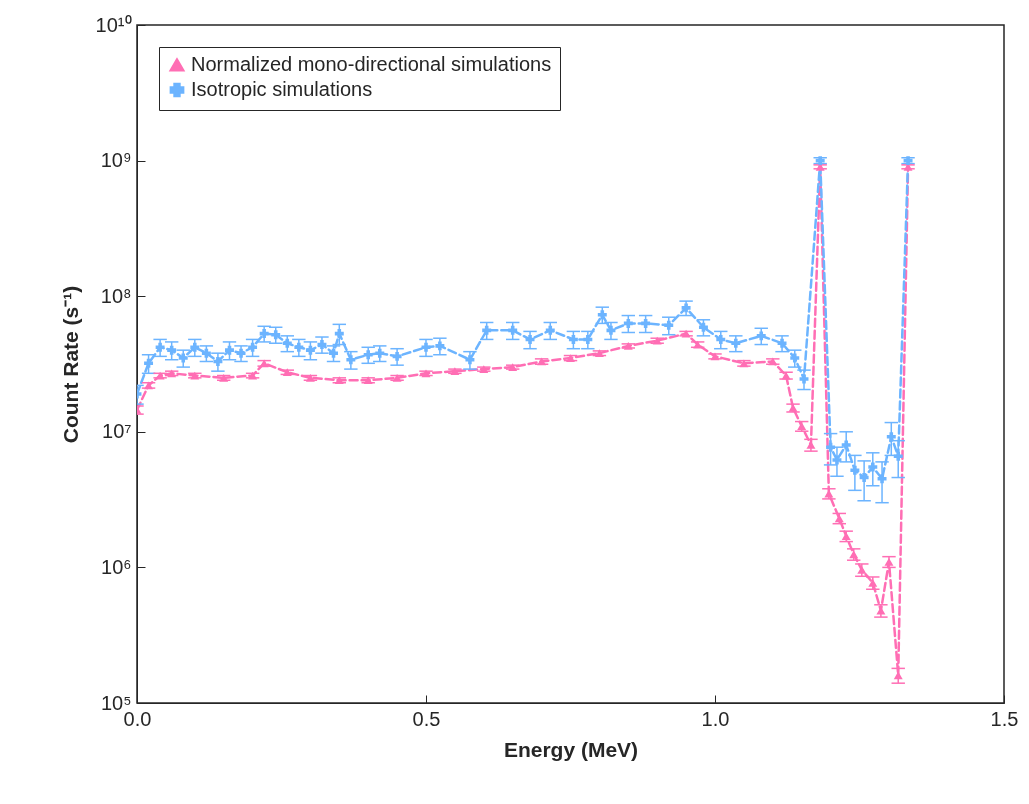 This screenshot has width=1029, height=804. Describe the element at coordinates (1004, 718) in the screenshot. I see `x-tick-label: 1.5` at that location.